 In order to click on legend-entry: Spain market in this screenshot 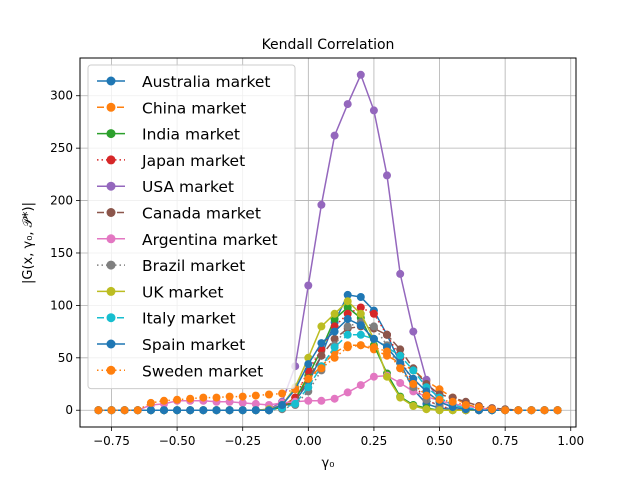, I will do `click(171, 345)`.